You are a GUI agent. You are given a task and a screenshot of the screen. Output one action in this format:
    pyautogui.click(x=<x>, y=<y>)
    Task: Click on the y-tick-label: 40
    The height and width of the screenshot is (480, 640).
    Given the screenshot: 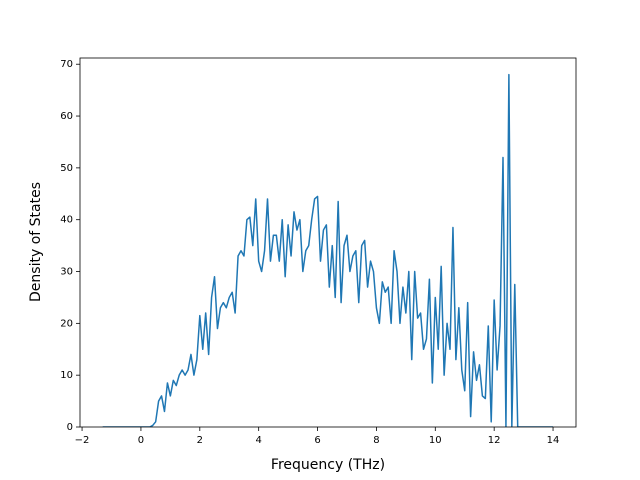 What is the action you would take?
    pyautogui.click(x=66, y=220)
    